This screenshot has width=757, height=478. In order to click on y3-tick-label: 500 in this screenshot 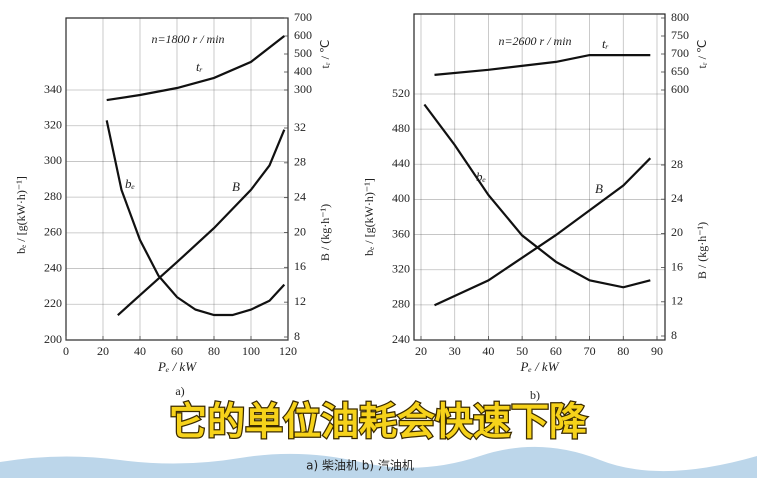, I will do `click(303, 53)`.